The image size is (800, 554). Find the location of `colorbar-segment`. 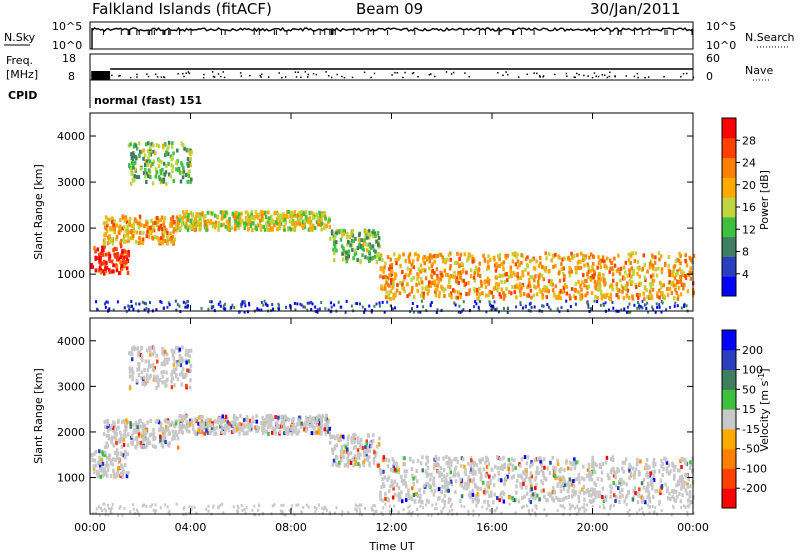

colorbar-segment is located at coordinates (729, 360).